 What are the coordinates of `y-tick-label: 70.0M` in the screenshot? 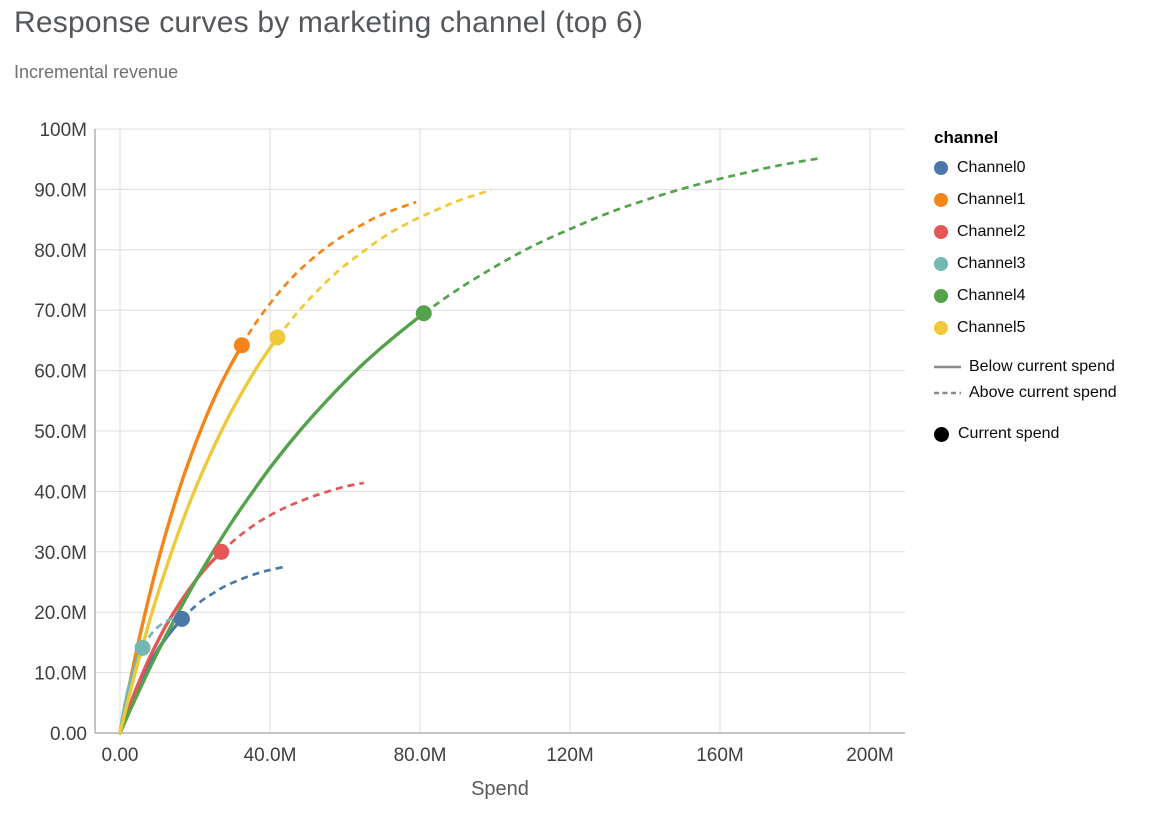 It's located at (60, 311).